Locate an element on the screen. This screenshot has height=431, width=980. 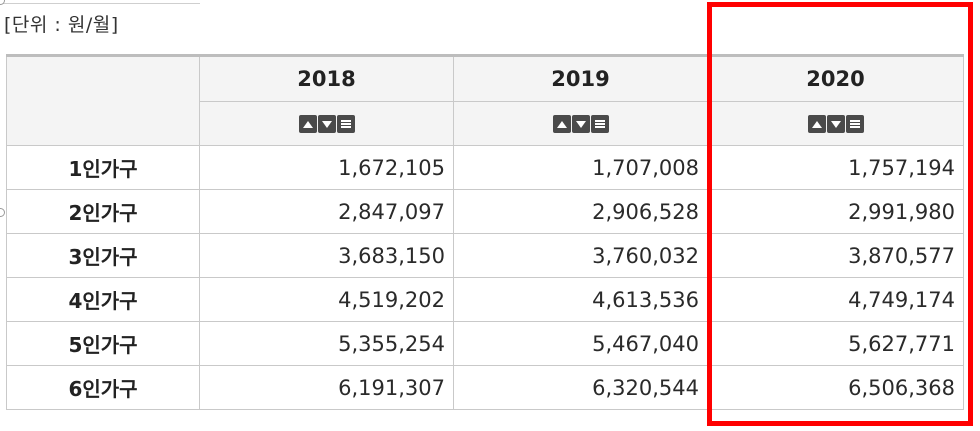
table-row: 4인가구 4,519,202 4,613,536 4,749,174 is located at coordinates (485, 299).